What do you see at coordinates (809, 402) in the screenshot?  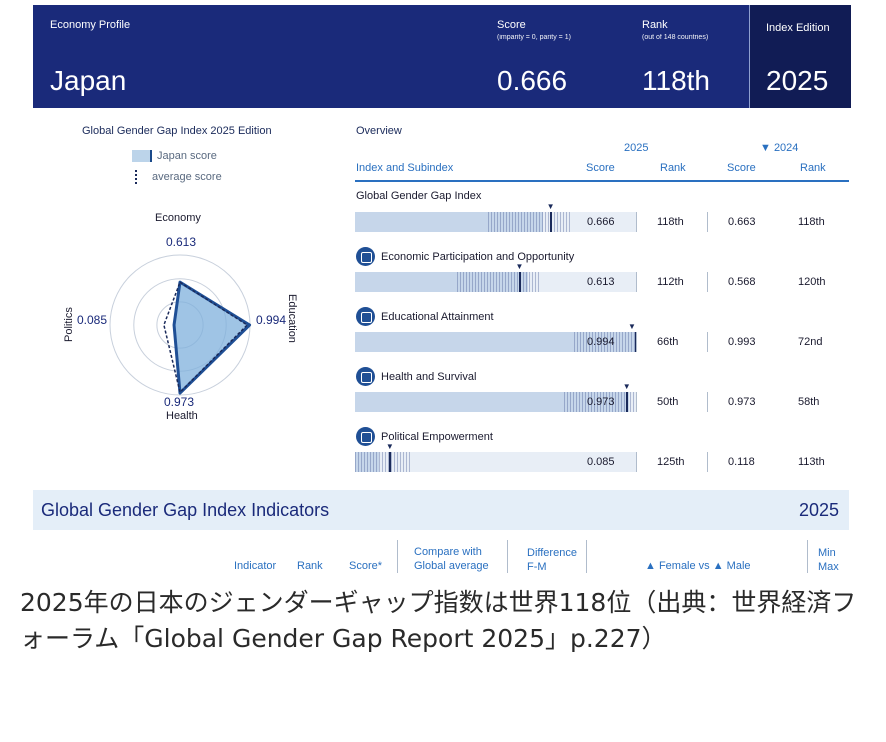 I see `row-rank-prev: 58th` at bounding box center [809, 402].